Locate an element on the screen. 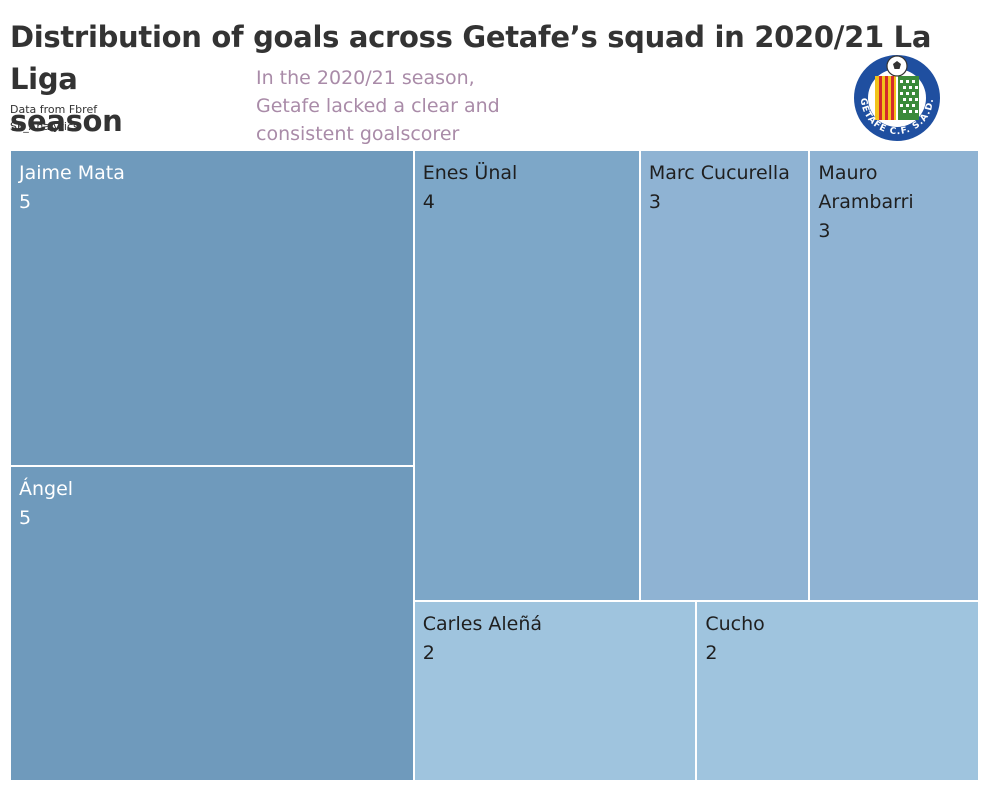 This screenshot has height=793, width=991. tile-label: Ángel is located at coordinates (46, 488).